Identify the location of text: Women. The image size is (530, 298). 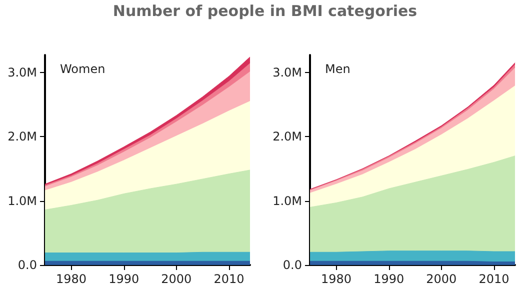
(83, 69).